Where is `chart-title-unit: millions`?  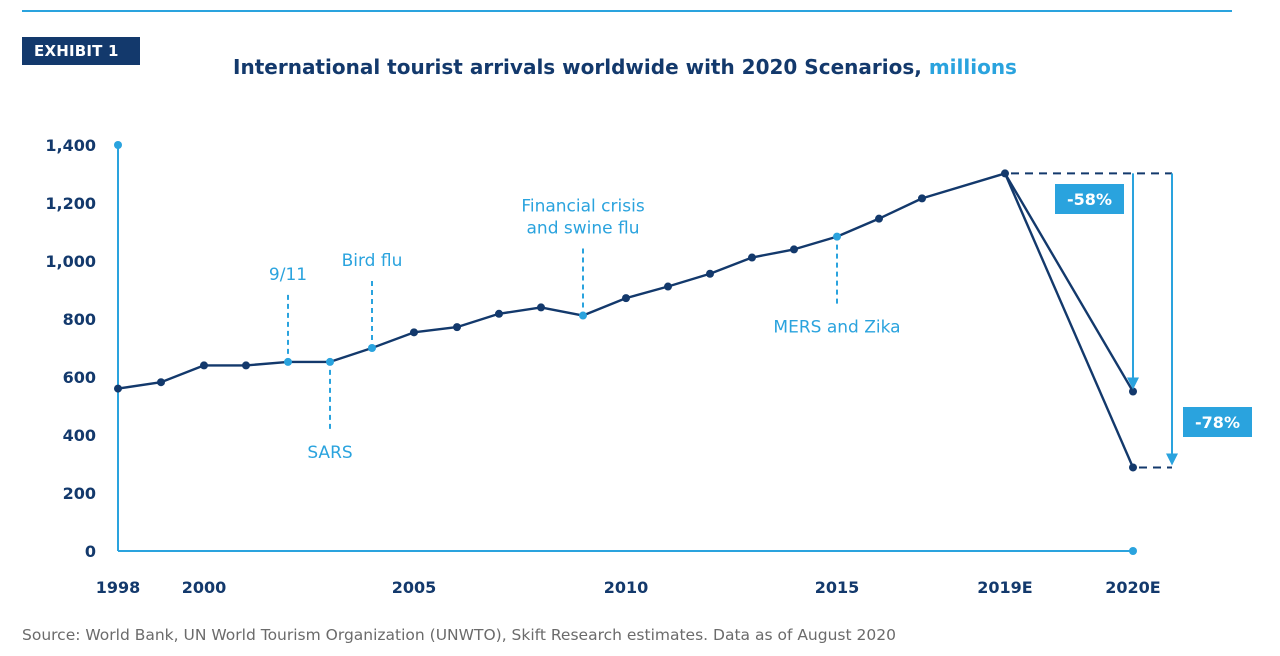 chart-title-unit: millions is located at coordinates (972, 67).